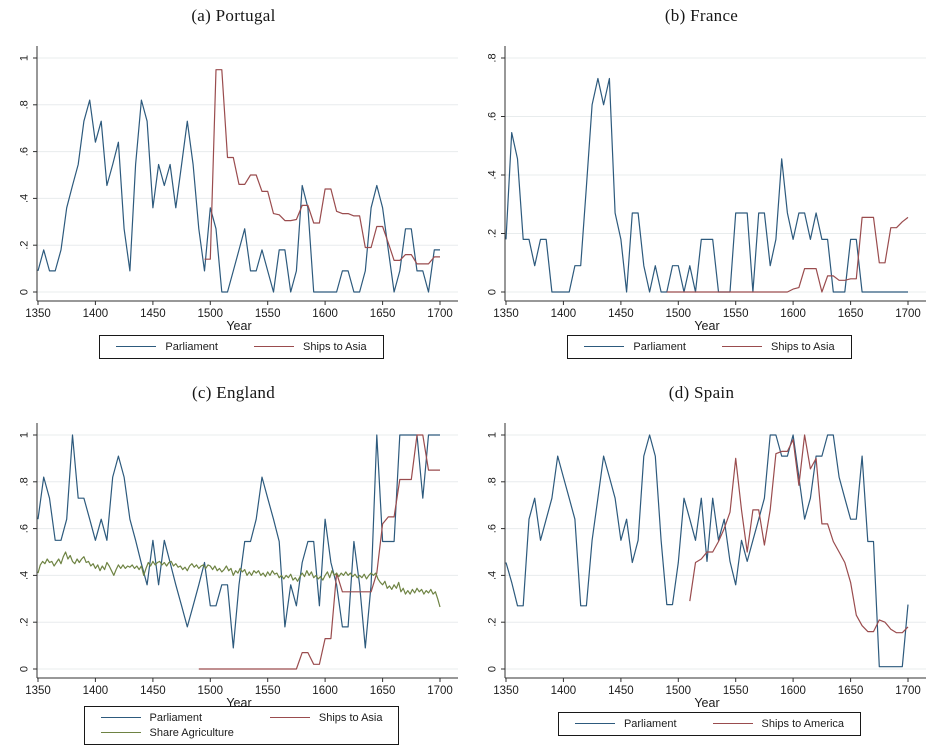 This screenshot has width=935, height=753. Describe the element at coordinates (799, 534) in the screenshot. I see `series-ships-to-america` at that location.